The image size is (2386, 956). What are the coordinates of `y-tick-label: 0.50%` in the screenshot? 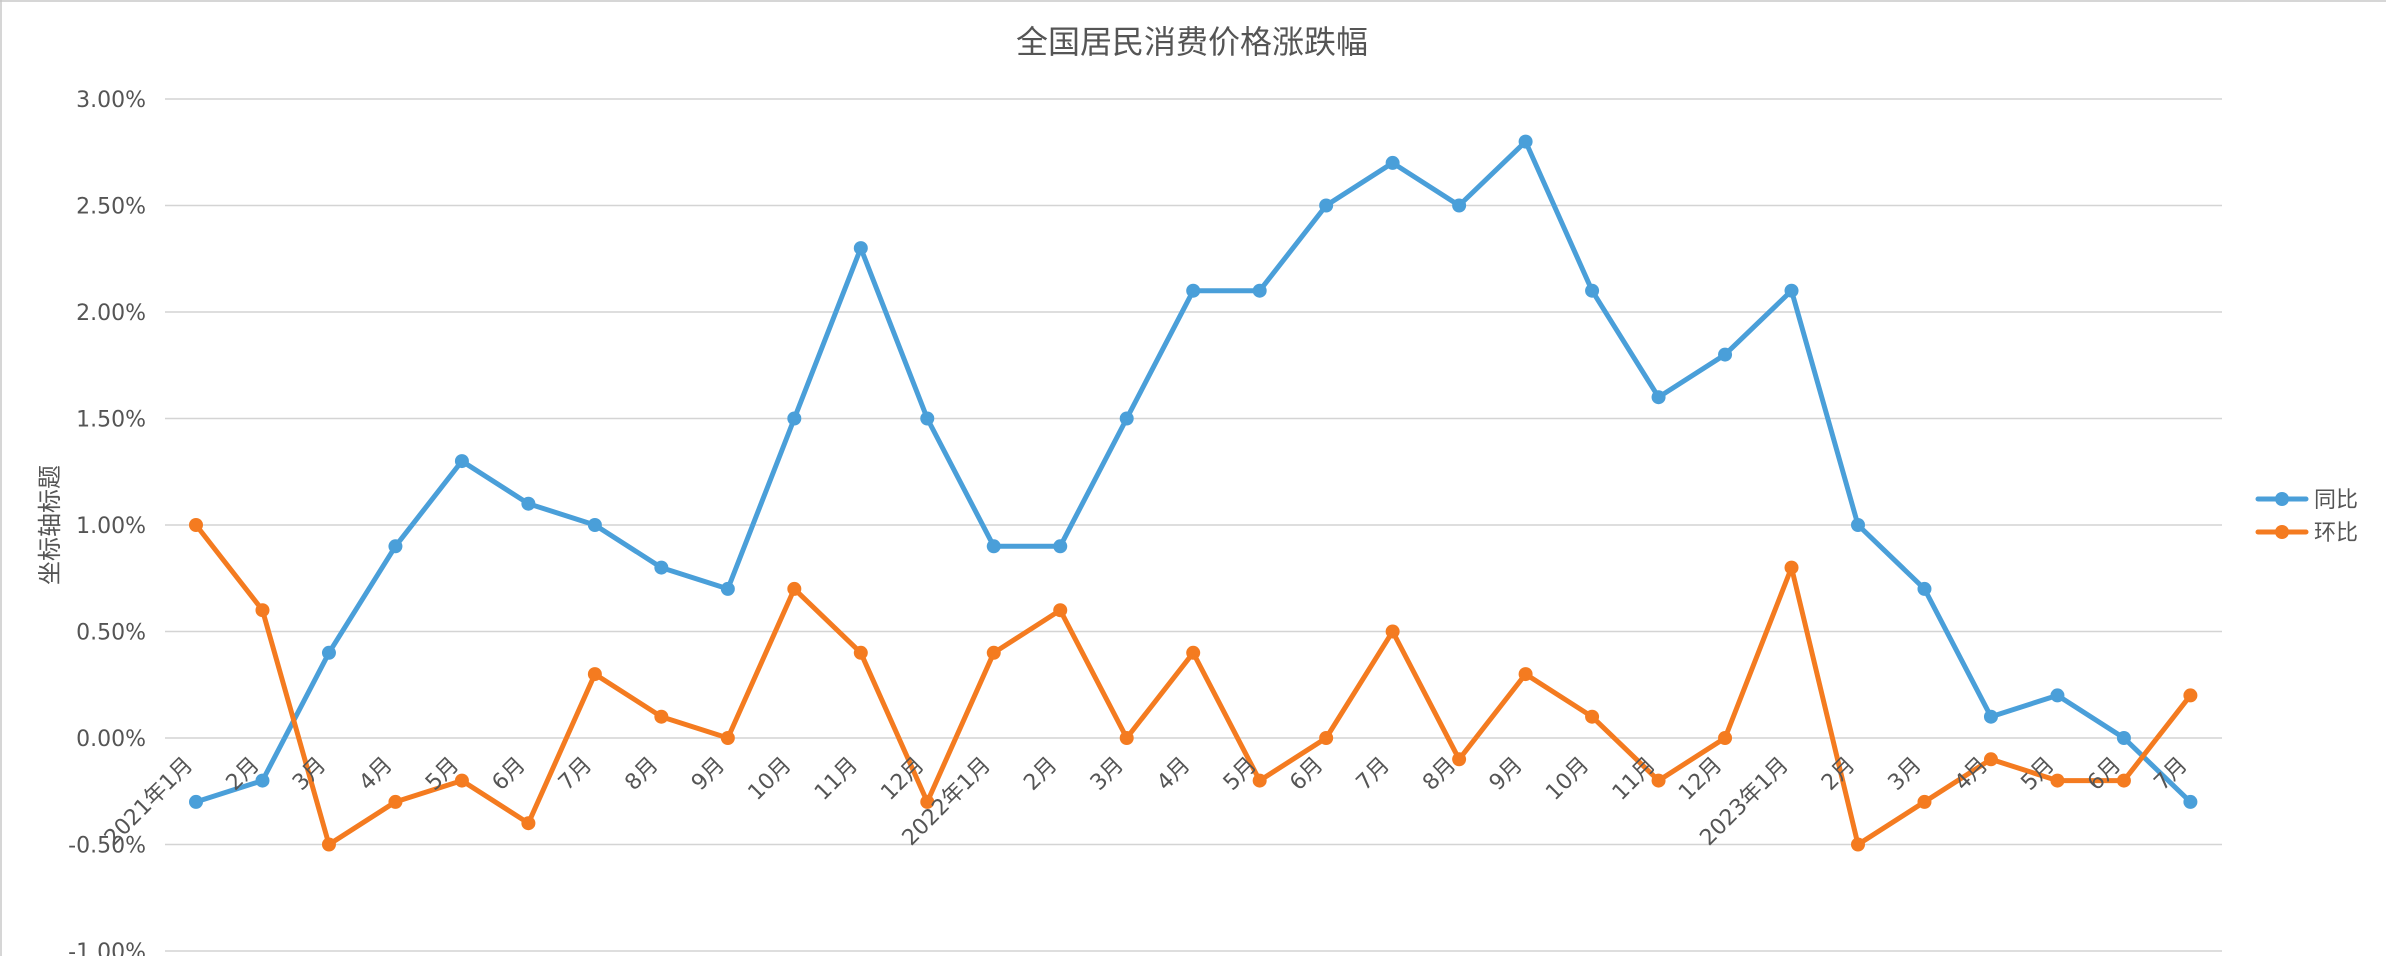 It's located at (111, 633).